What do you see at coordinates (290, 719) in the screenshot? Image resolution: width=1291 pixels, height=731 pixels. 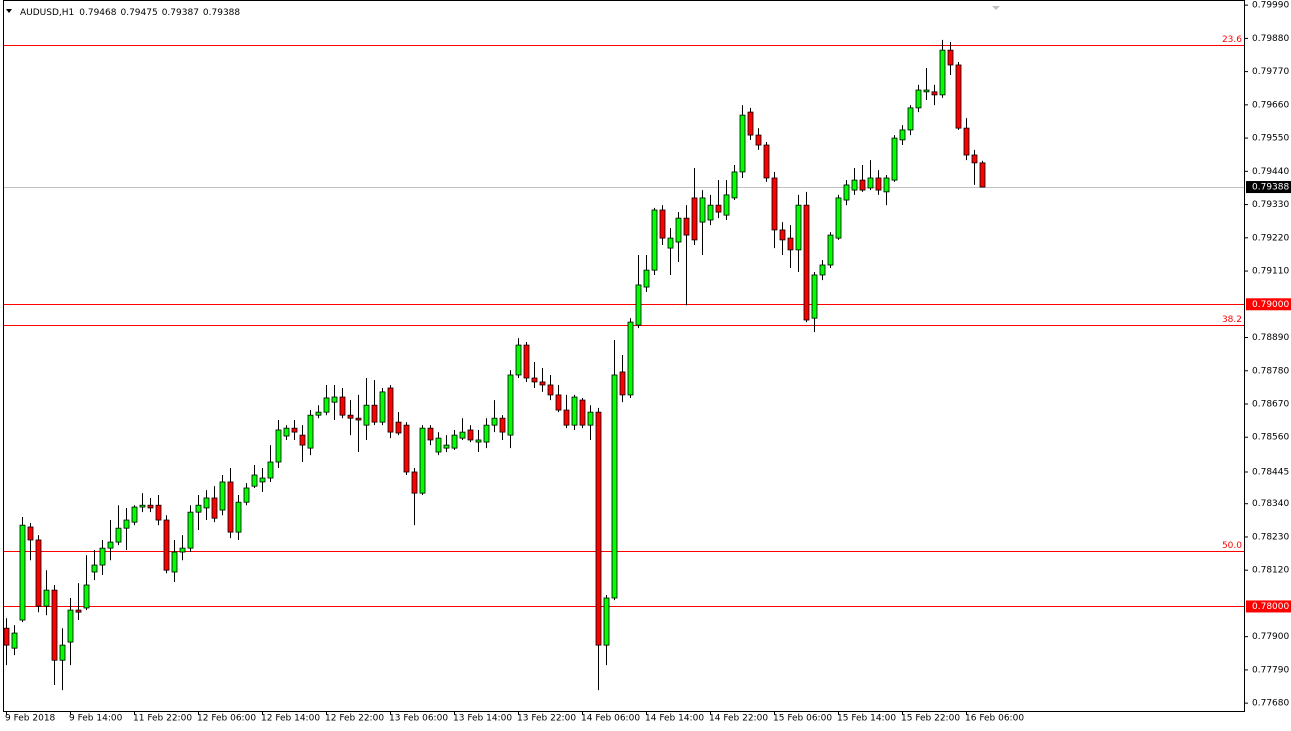 I see `x-tick-label: 12 Feb 14:00` at bounding box center [290, 719].